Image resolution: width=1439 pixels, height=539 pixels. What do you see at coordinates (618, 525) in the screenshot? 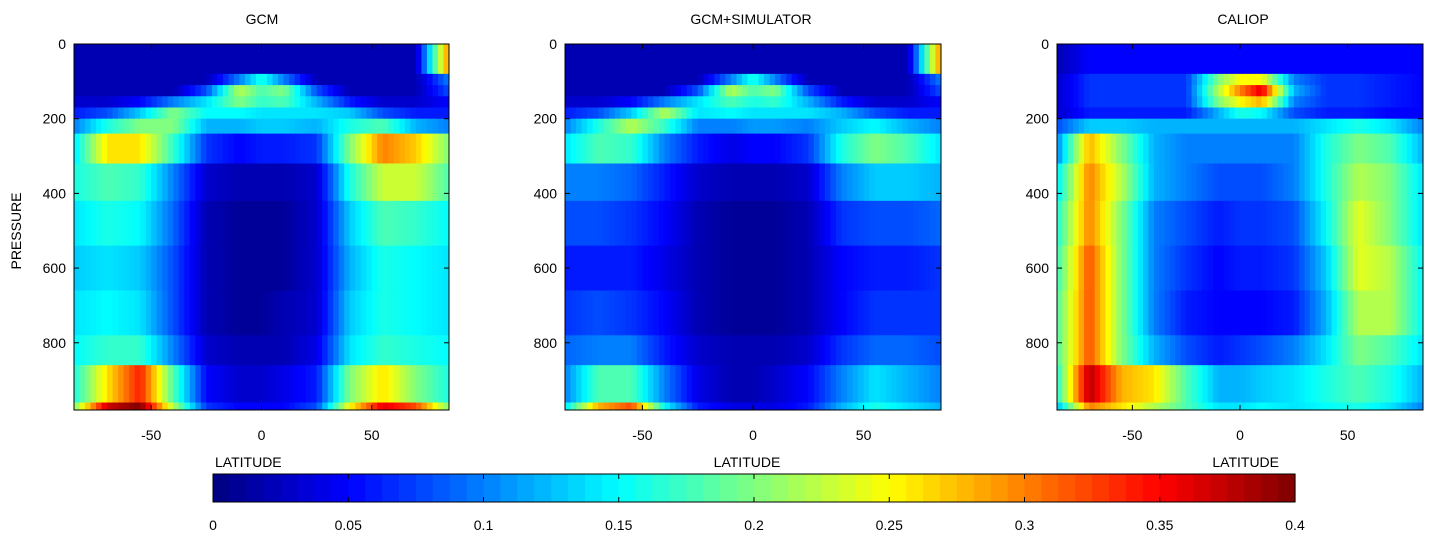
I see `colorbar-tick-label: 0.15` at bounding box center [618, 525].